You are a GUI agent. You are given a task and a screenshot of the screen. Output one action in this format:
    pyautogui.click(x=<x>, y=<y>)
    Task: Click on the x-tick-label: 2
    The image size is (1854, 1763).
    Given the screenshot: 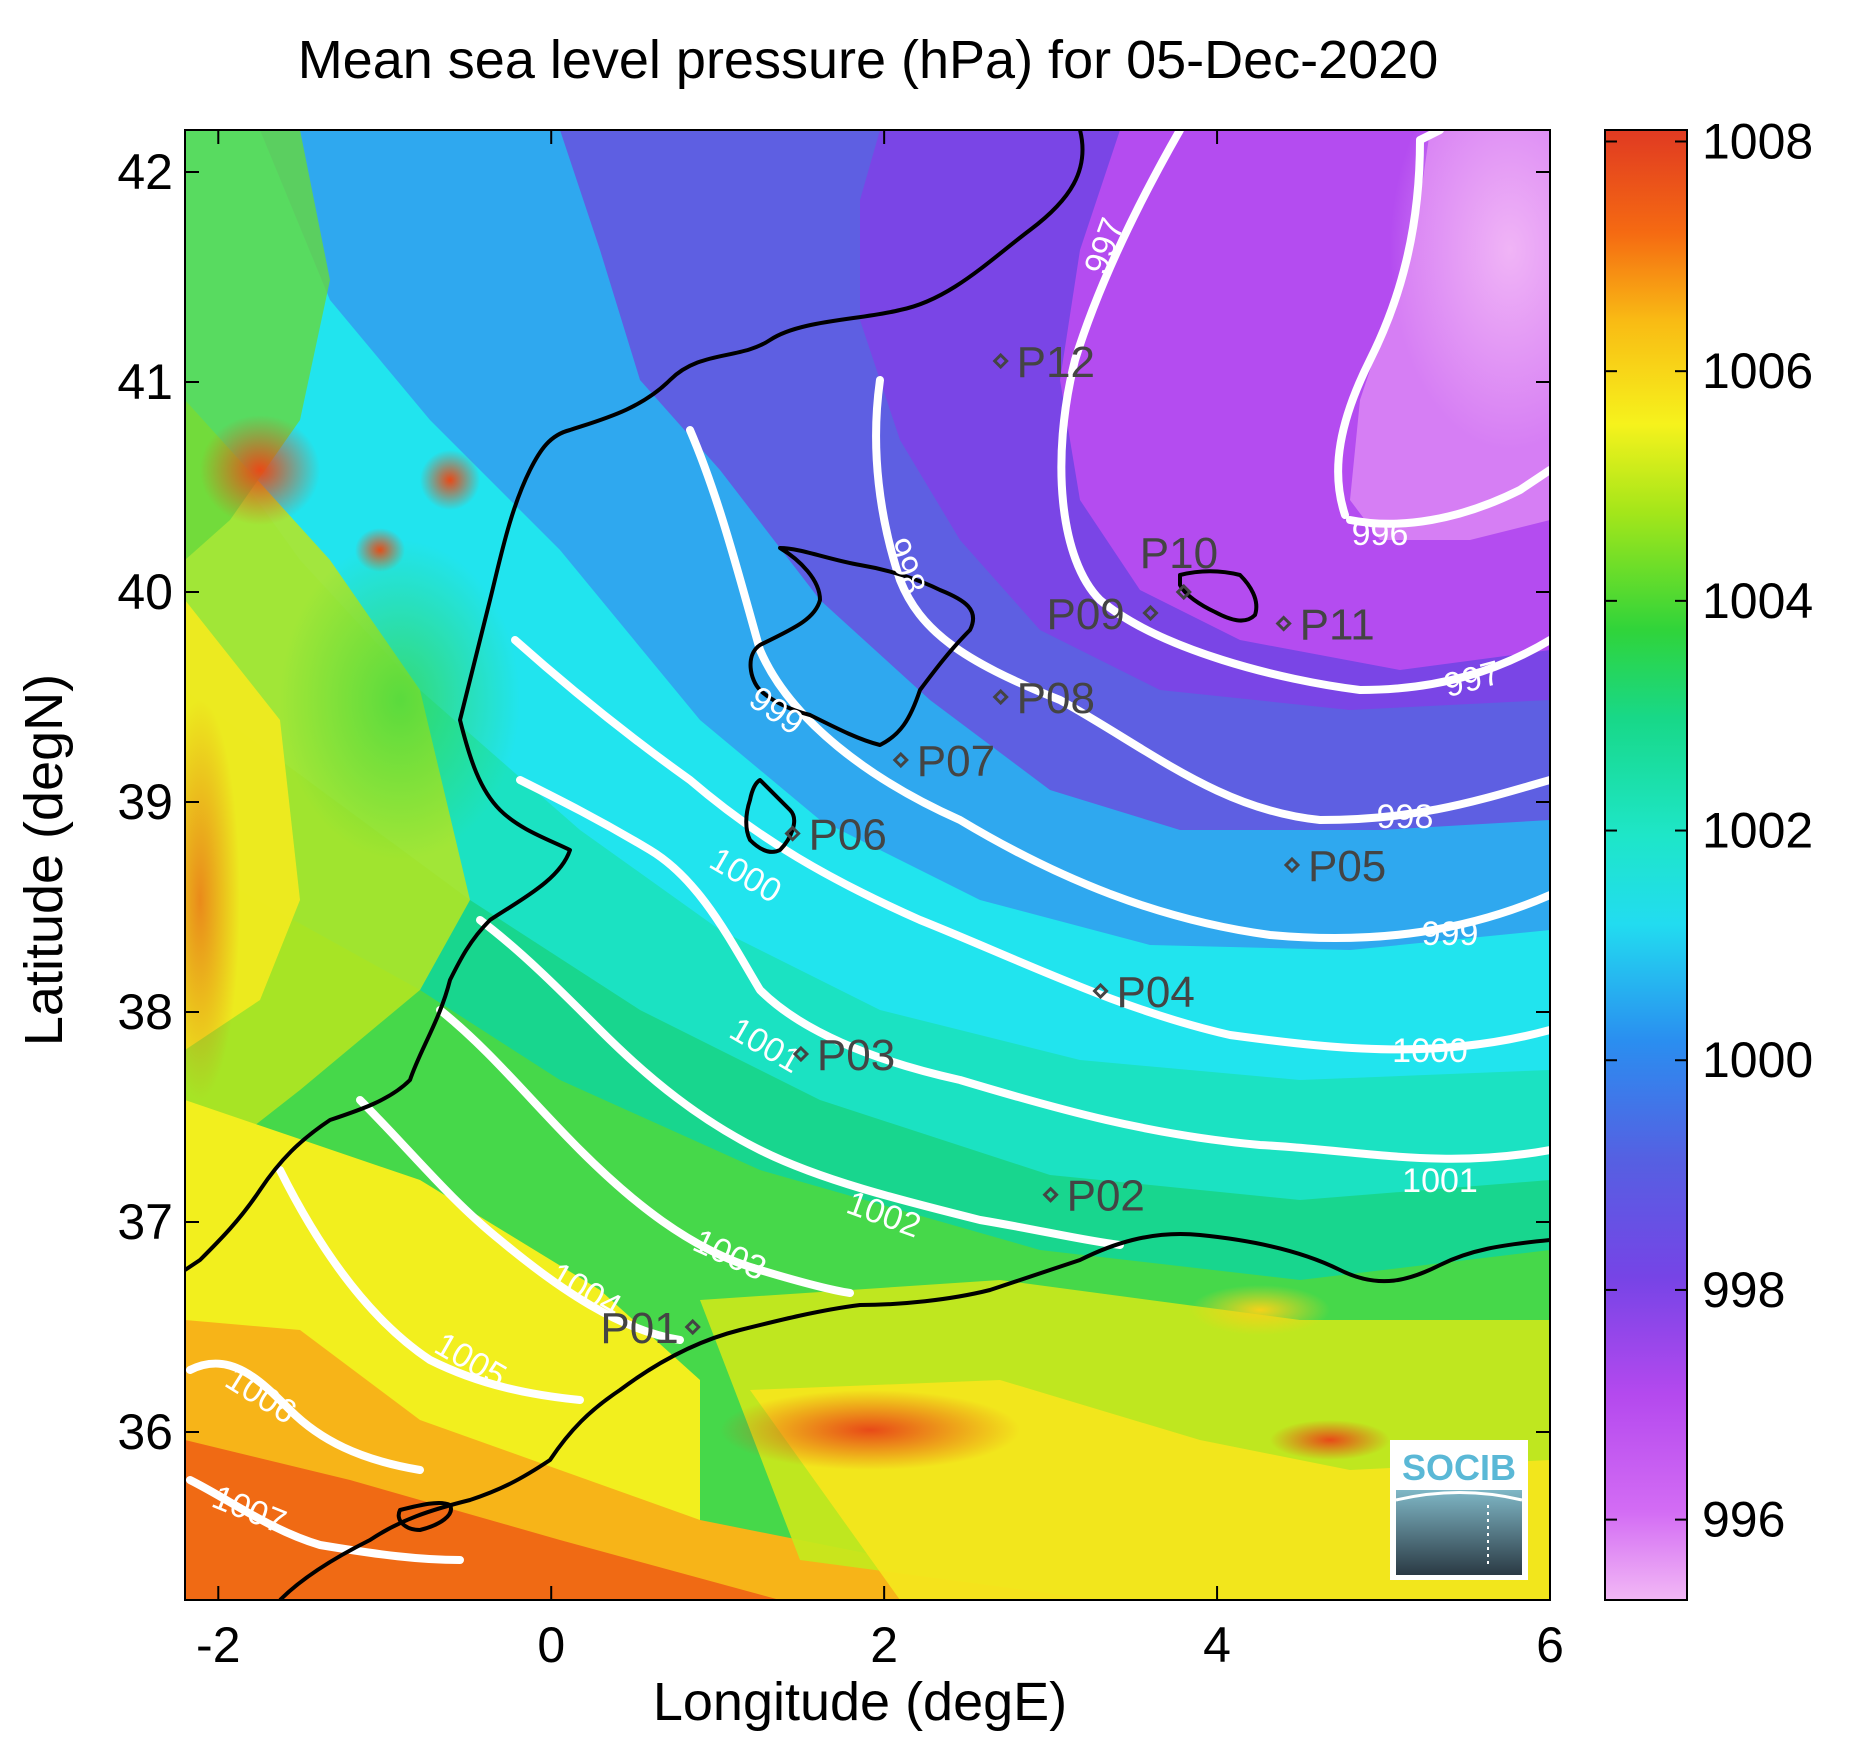 What is the action you would take?
    pyautogui.click(x=884, y=1645)
    